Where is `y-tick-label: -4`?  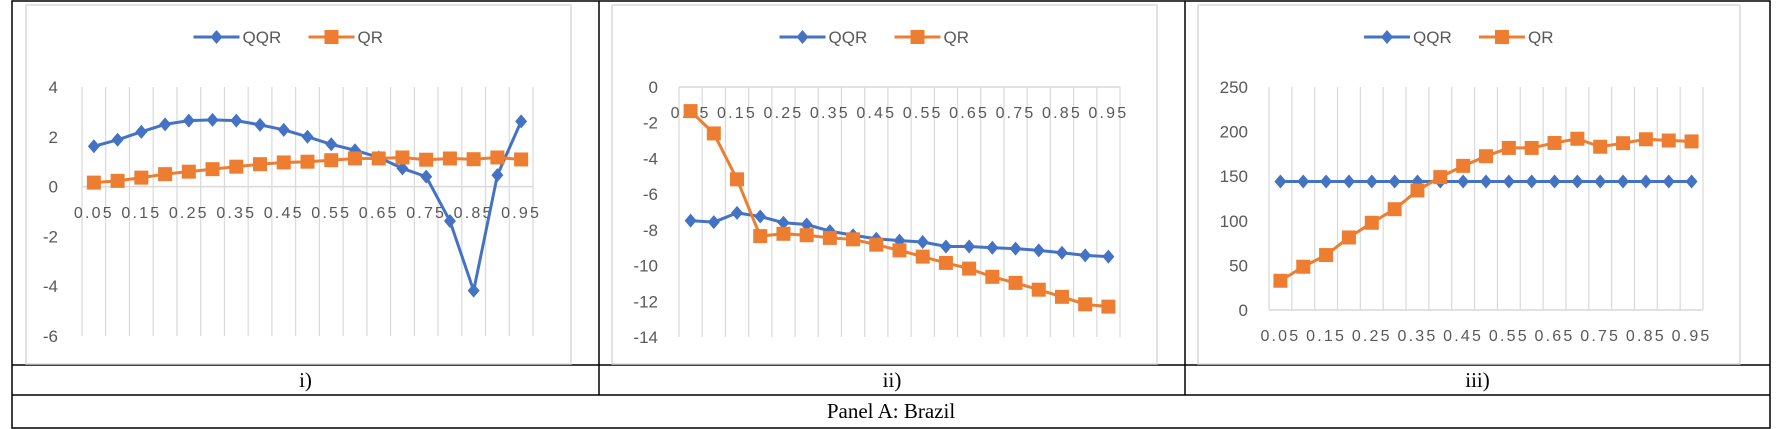 y-tick-label: -4 is located at coordinates (650, 158).